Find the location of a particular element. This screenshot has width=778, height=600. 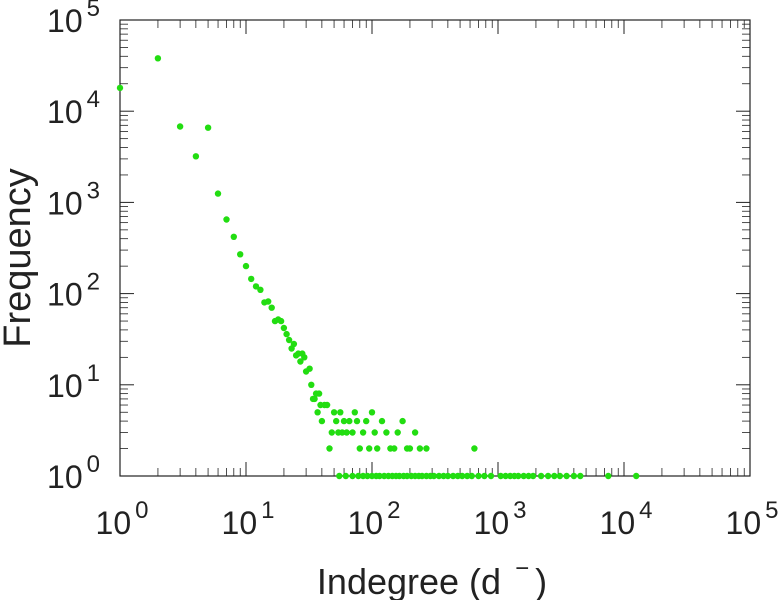

y-axis-title: Frequency is located at coordinates (19, 258).